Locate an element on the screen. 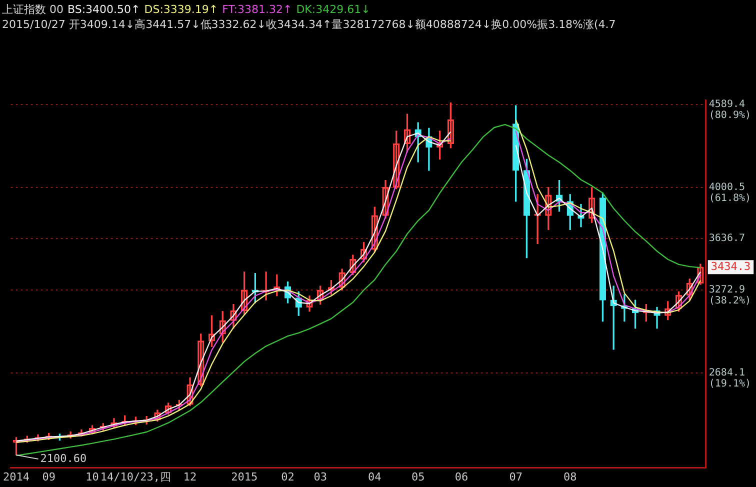 The image size is (756, 487). x-tick-label: 2014 is located at coordinates (16, 477).